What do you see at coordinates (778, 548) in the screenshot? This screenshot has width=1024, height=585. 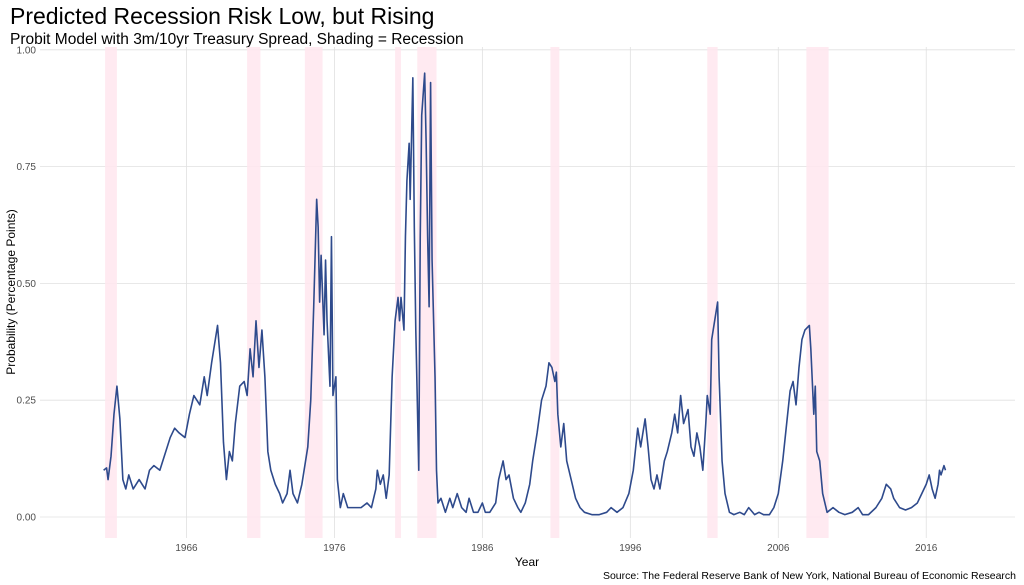 I see `x-tick-label: 2006` at bounding box center [778, 548].